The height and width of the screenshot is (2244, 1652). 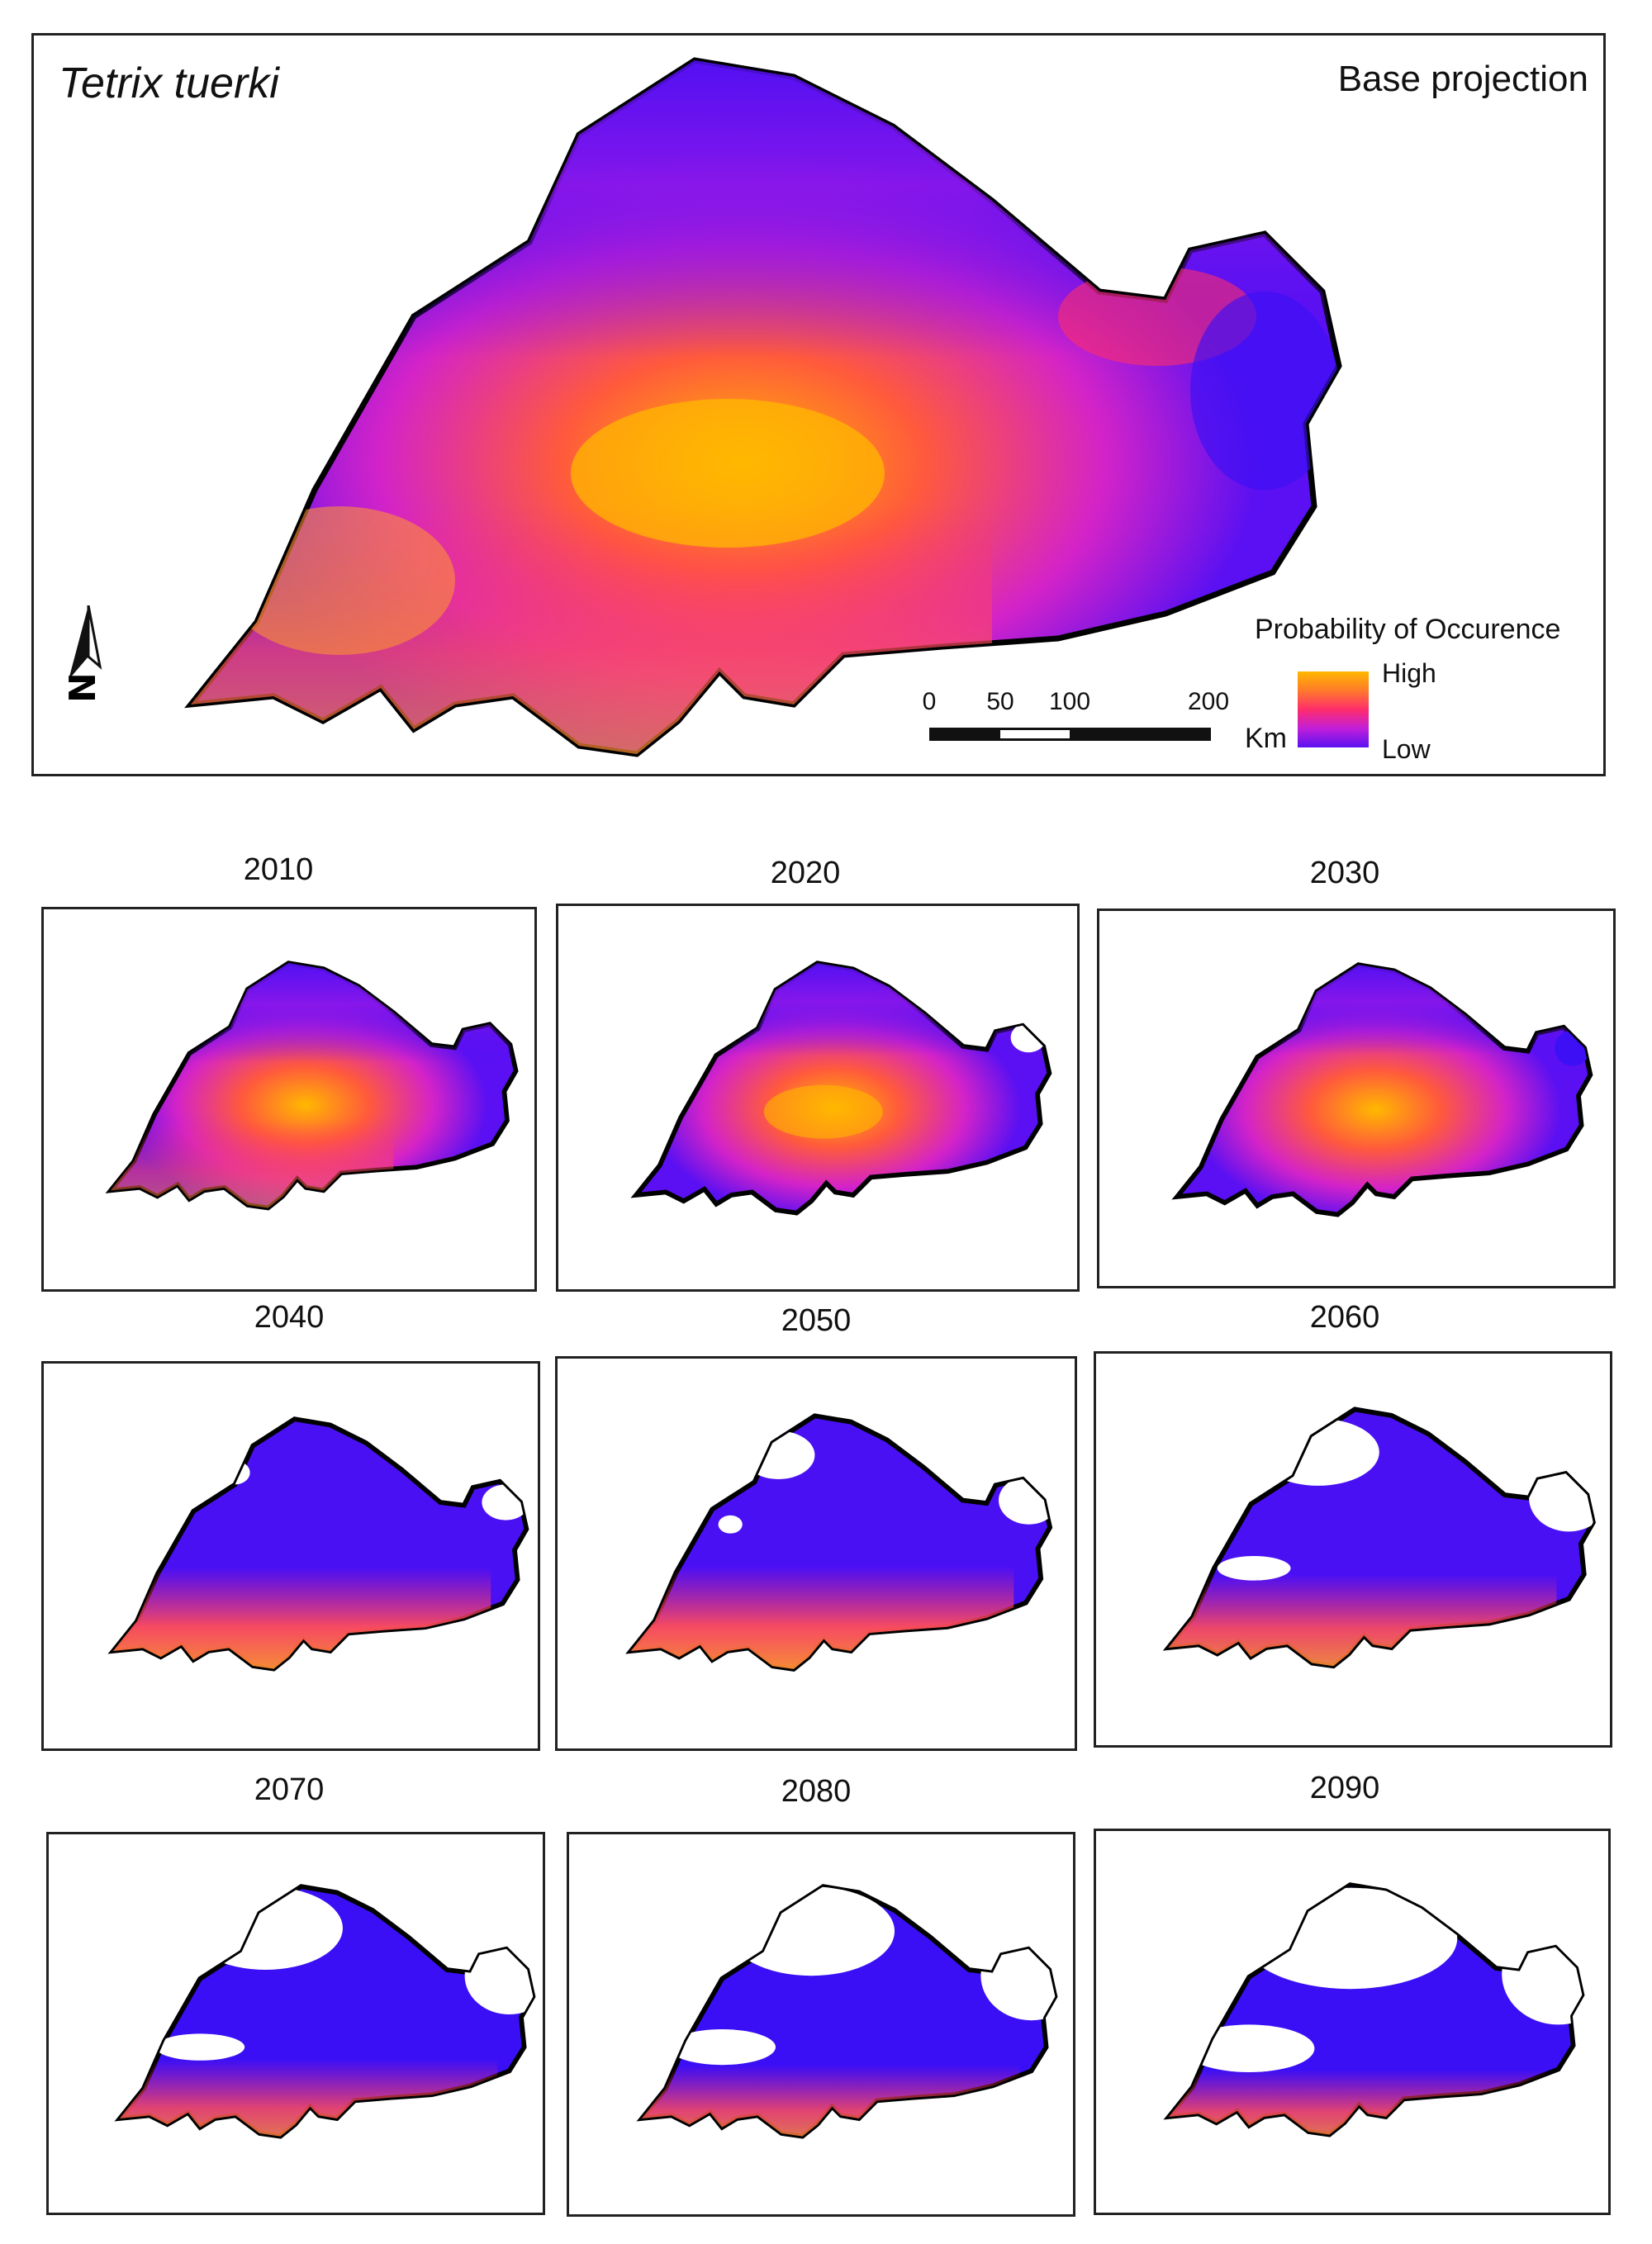 I want to click on scale-bar: 0 50 100 200 Km, so click(x=1104, y=731).